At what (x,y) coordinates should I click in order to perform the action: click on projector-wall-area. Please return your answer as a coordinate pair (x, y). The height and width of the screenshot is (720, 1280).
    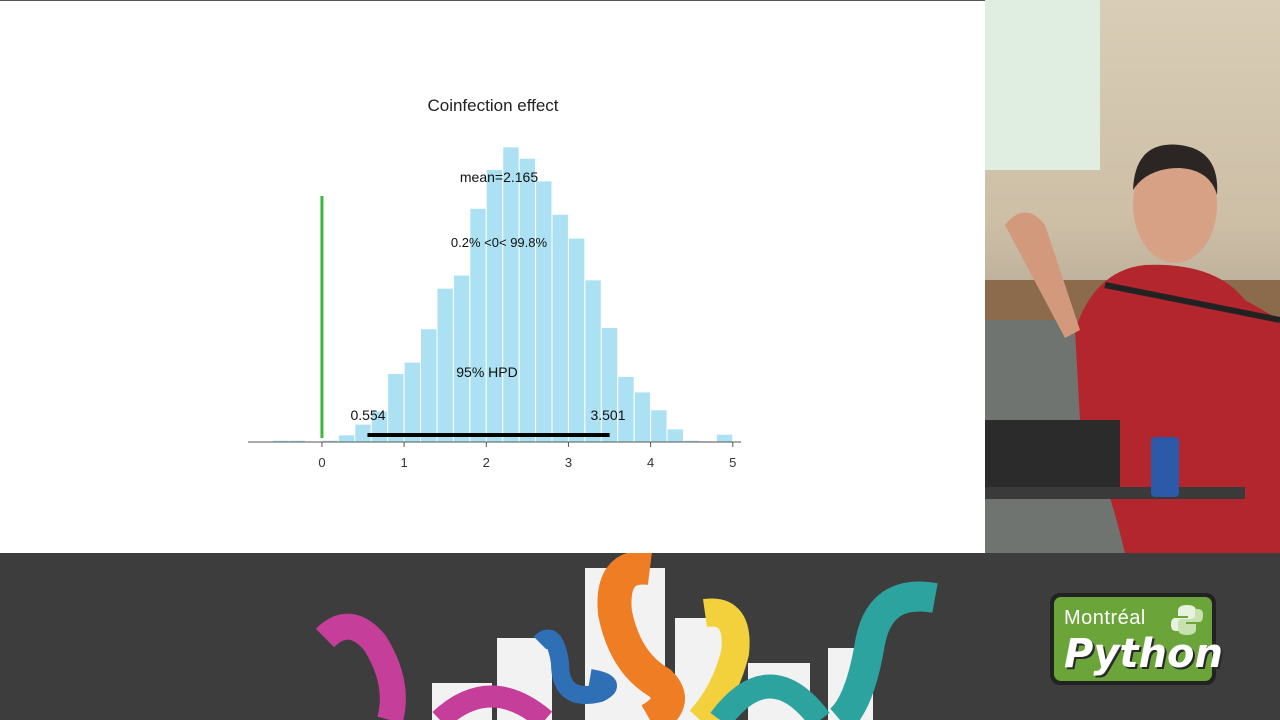
    Looking at the image, I should click on (1042, 85).